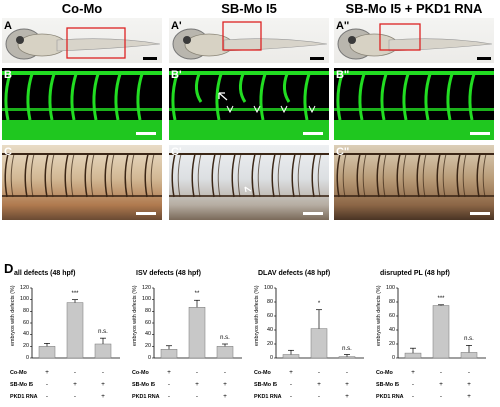  What do you see at coordinates (8, 26) in the screenshot?
I see `panel-label-a: A` at bounding box center [8, 26].